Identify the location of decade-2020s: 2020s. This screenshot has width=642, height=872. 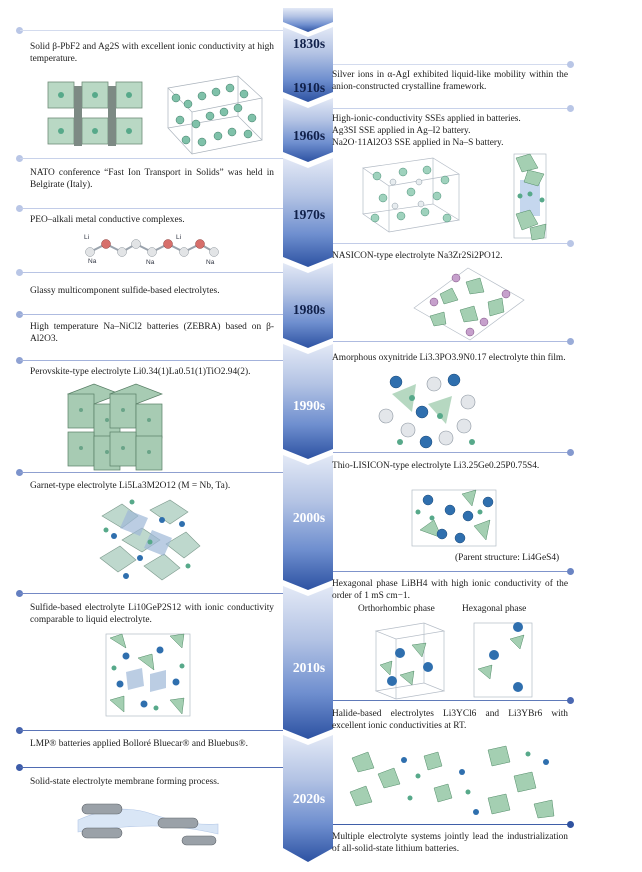
(309, 798).